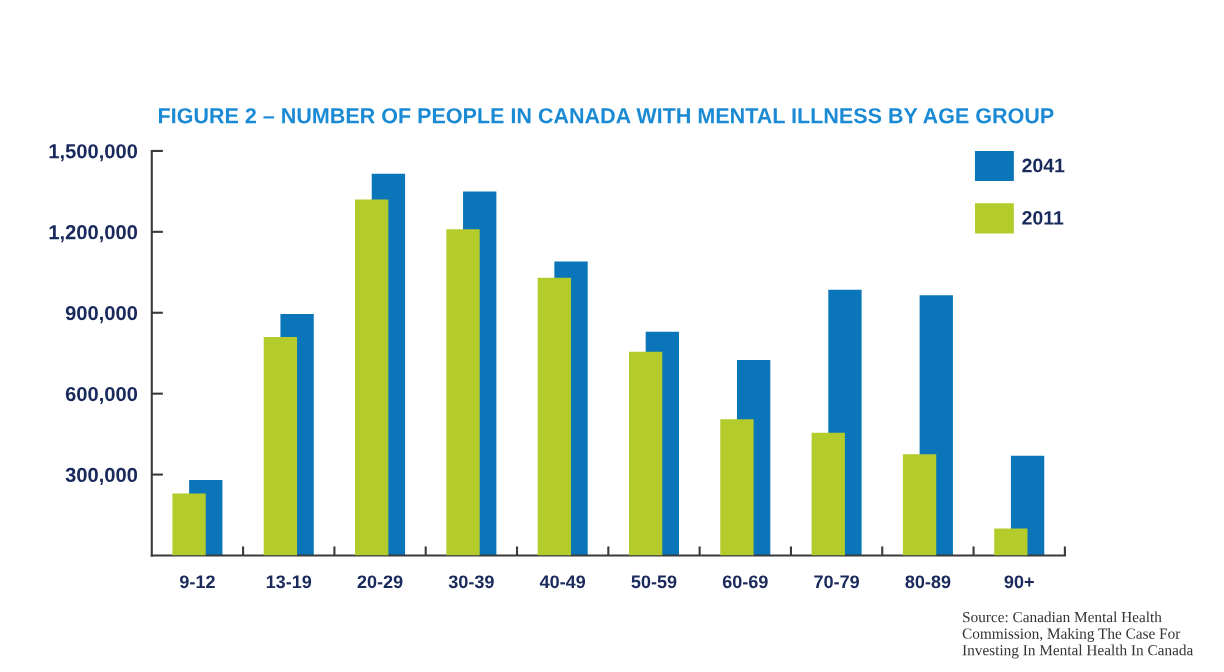 This screenshot has width=1224, height=672. What do you see at coordinates (1078, 635) in the screenshot?
I see `source-note: Source: Canadian Mental Health Commission, Making The Case For Investing In Mental Health In Canada` at bounding box center [1078, 635].